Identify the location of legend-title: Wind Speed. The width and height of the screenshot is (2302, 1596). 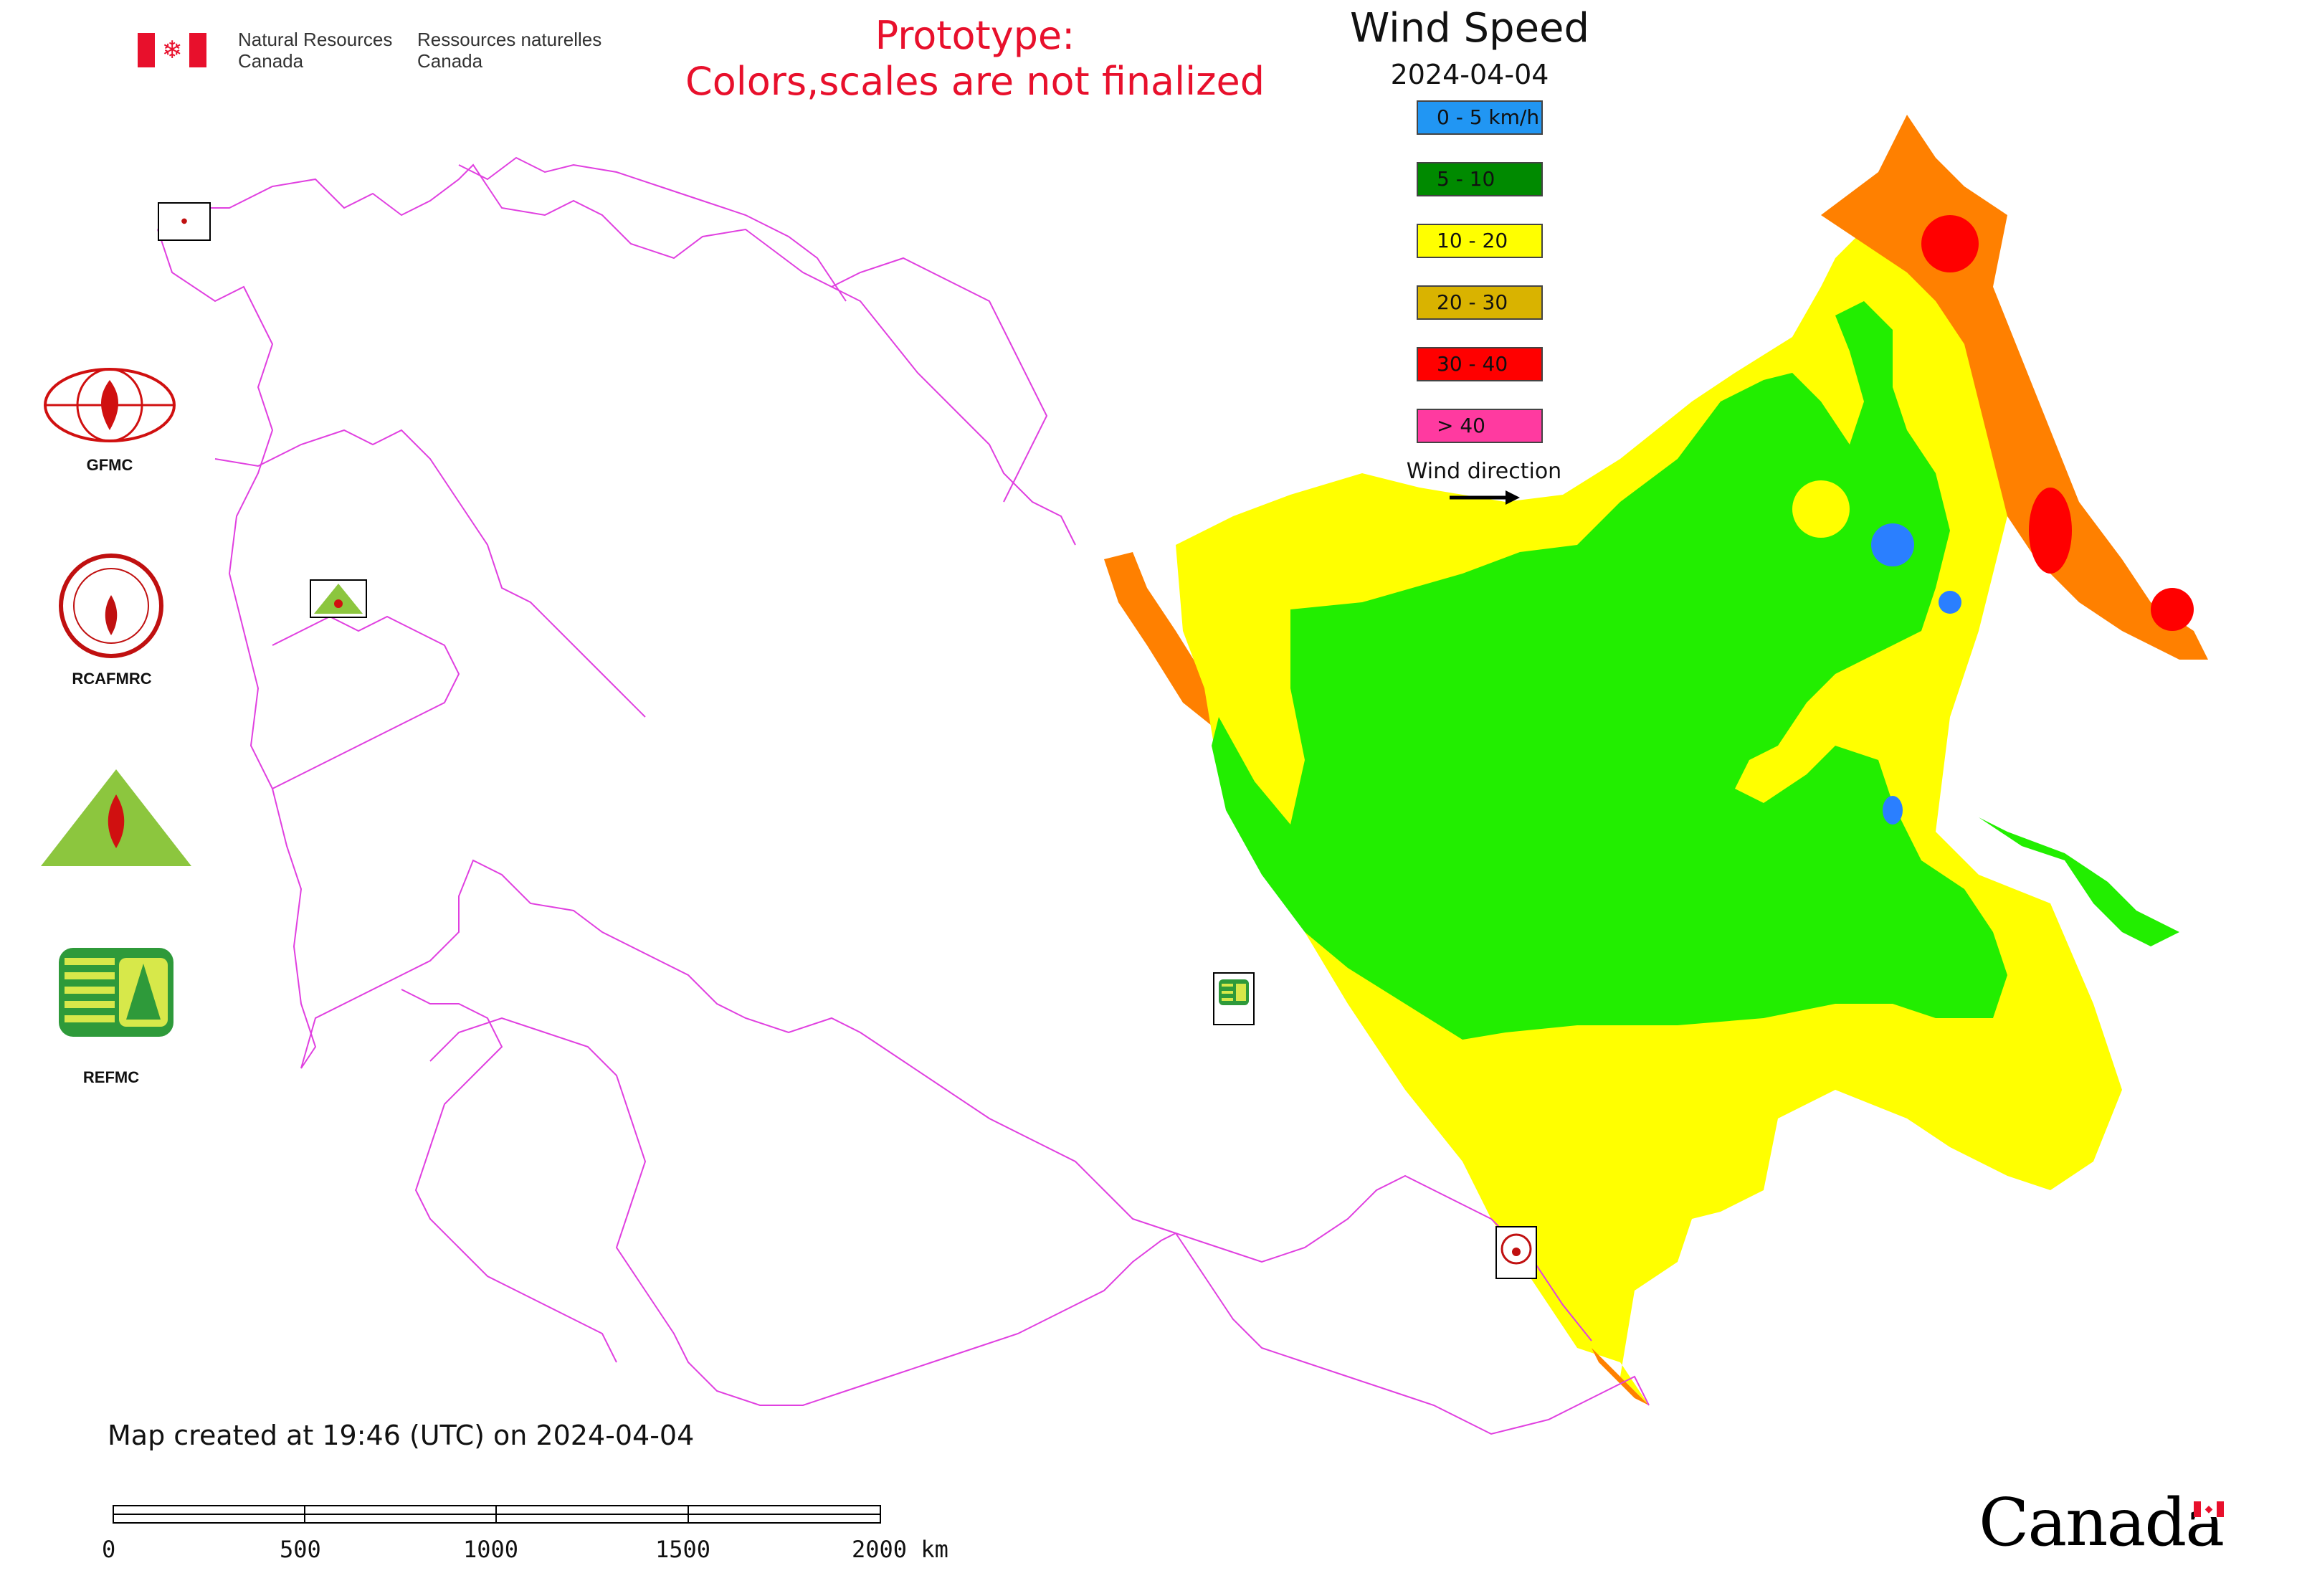
(1470, 28).